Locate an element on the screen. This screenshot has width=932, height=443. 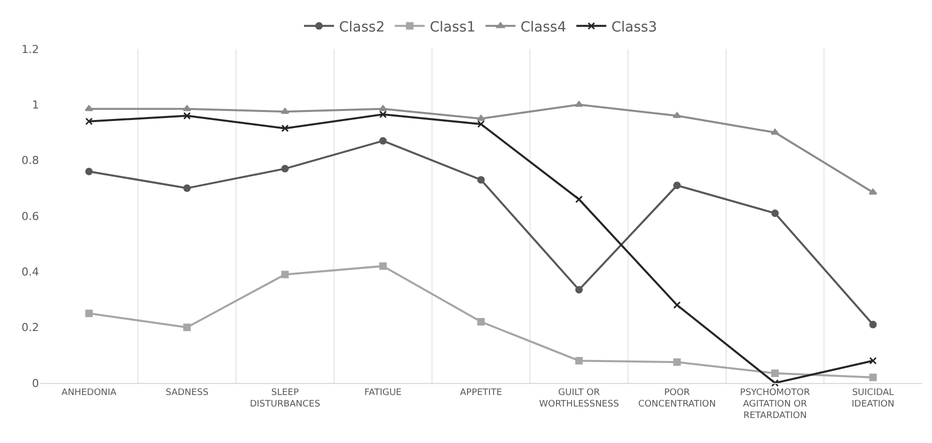
x-tick-label: APPETITE is located at coordinates (481, 393).